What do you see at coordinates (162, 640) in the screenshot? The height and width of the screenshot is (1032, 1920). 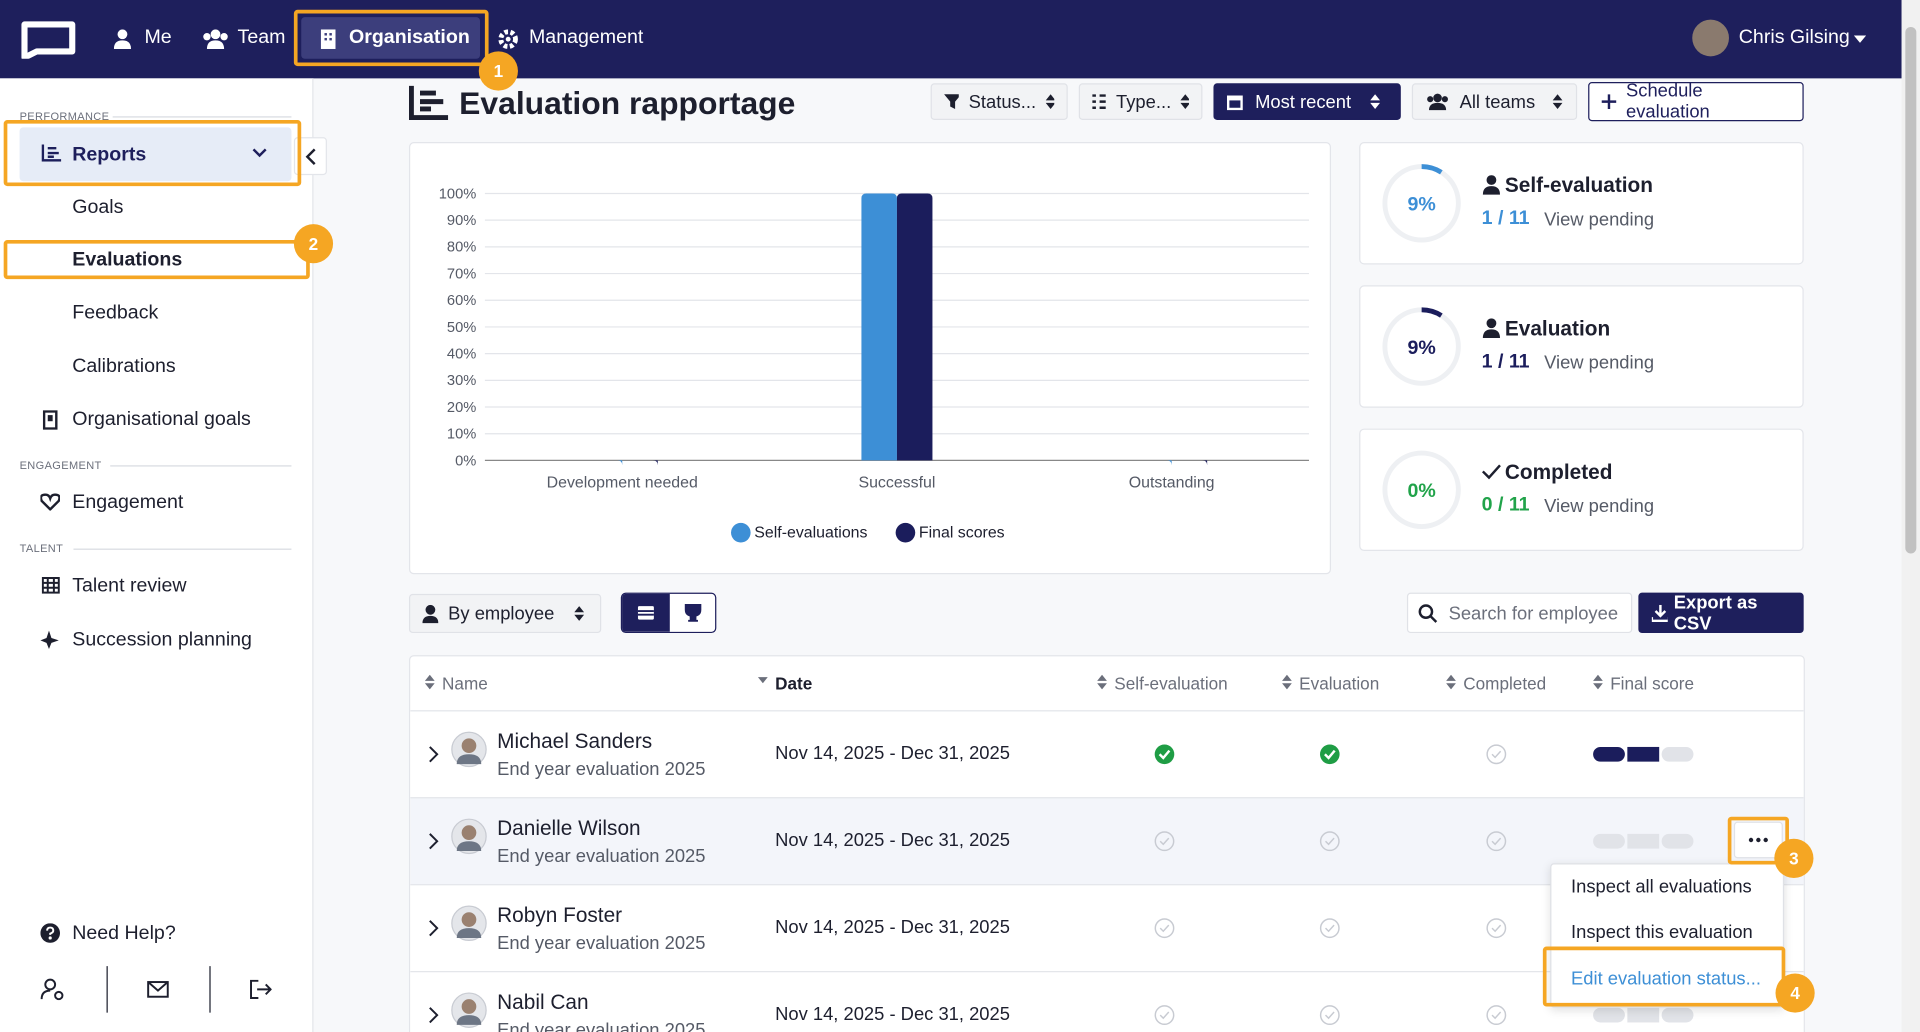 I see `nav-succession: Succession planning` at bounding box center [162, 640].